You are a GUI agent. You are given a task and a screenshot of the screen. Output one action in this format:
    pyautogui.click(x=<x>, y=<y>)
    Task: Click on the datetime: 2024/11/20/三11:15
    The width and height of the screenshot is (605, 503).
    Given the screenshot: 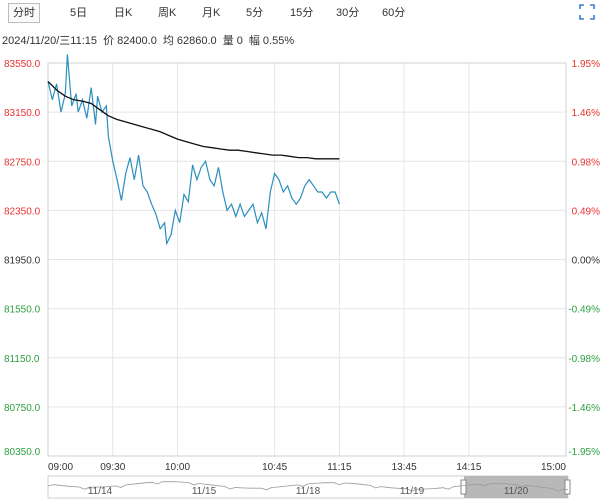 What is the action you would take?
    pyautogui.click(x=50, y=41)
    